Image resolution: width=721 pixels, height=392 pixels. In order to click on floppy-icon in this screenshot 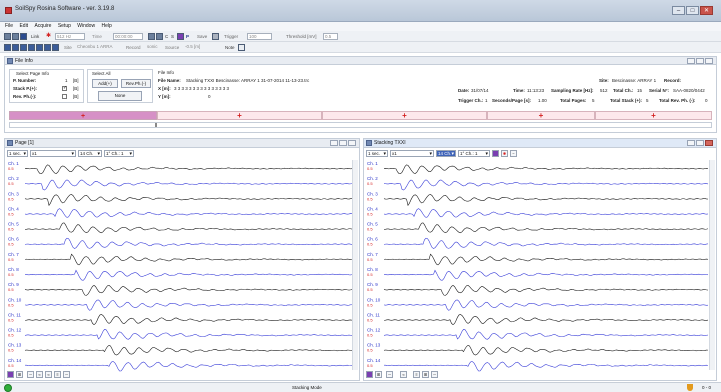, I will do `click(23, 36)`.